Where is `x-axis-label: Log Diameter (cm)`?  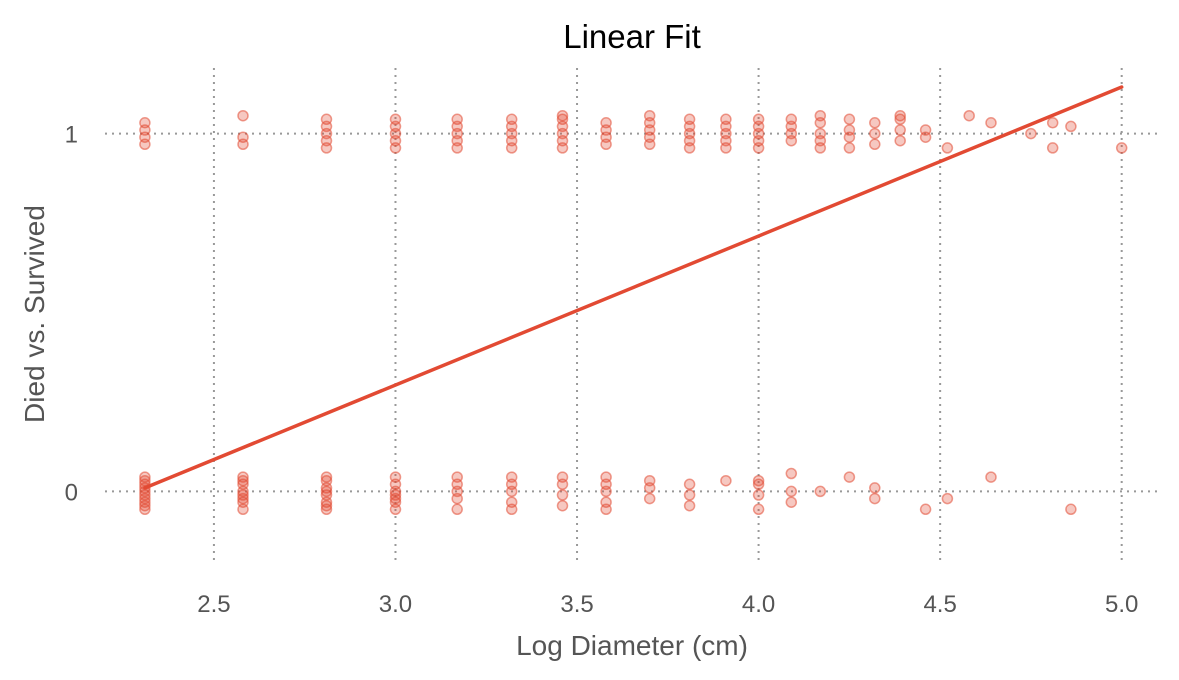 x-axis-label: Log Diameter (cm) is located at coordinates (632, 645).